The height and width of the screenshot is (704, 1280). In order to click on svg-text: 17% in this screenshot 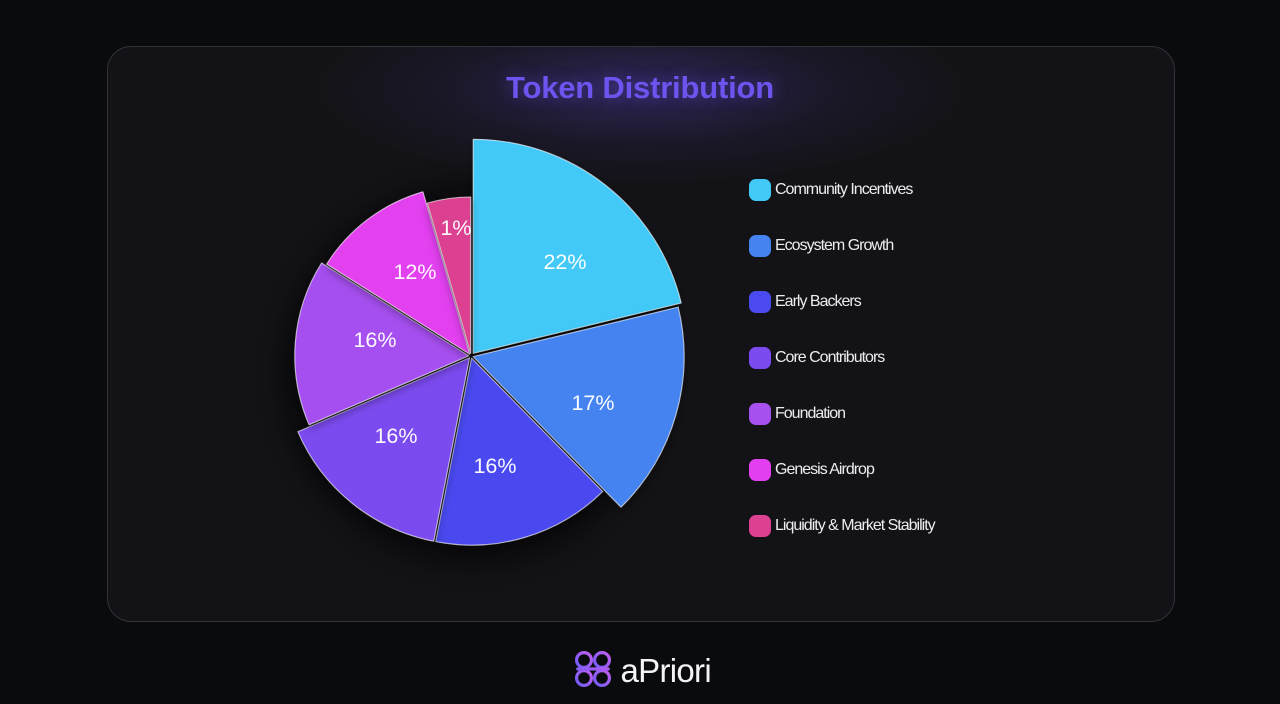, I will do `click(592, 403)`.